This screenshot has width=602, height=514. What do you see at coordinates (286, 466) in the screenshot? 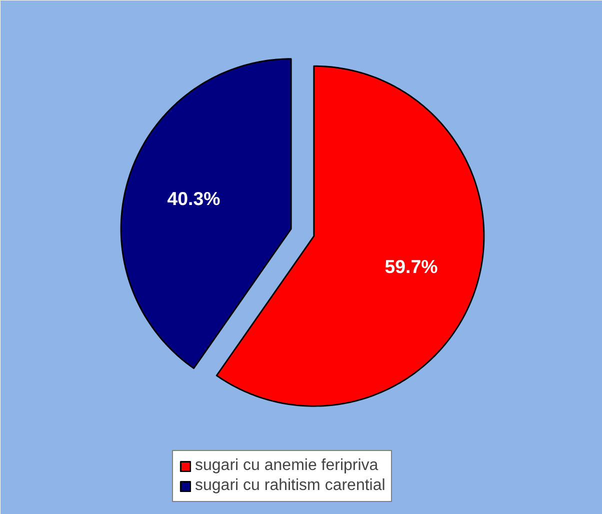
I see `legend-label: sugari cu anemie feripriva` at bounding box center [286, 466].